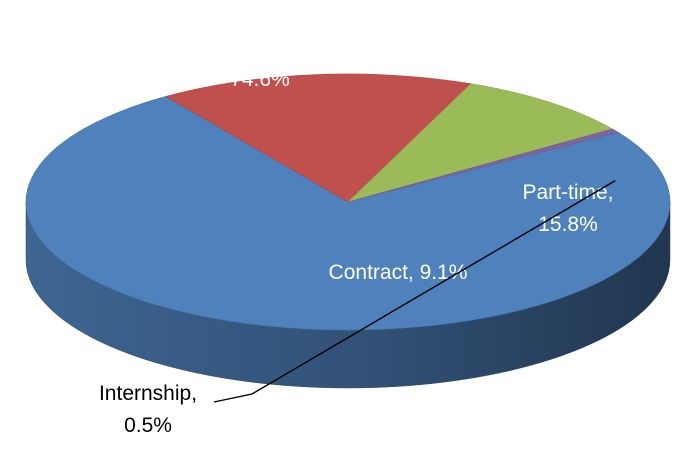 Image resolution: width=700 pixels, height=460 pixels. I want to click on pie-slice-internship, so click(483, 165).